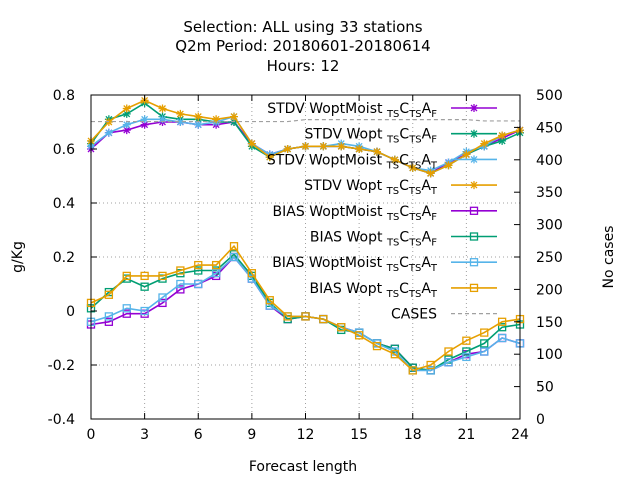 This screenshot has height=480, width=640. Describe the element at coordinates (61, 366) in the screenshot. I see `y-tick-label: -0.2` at that location.